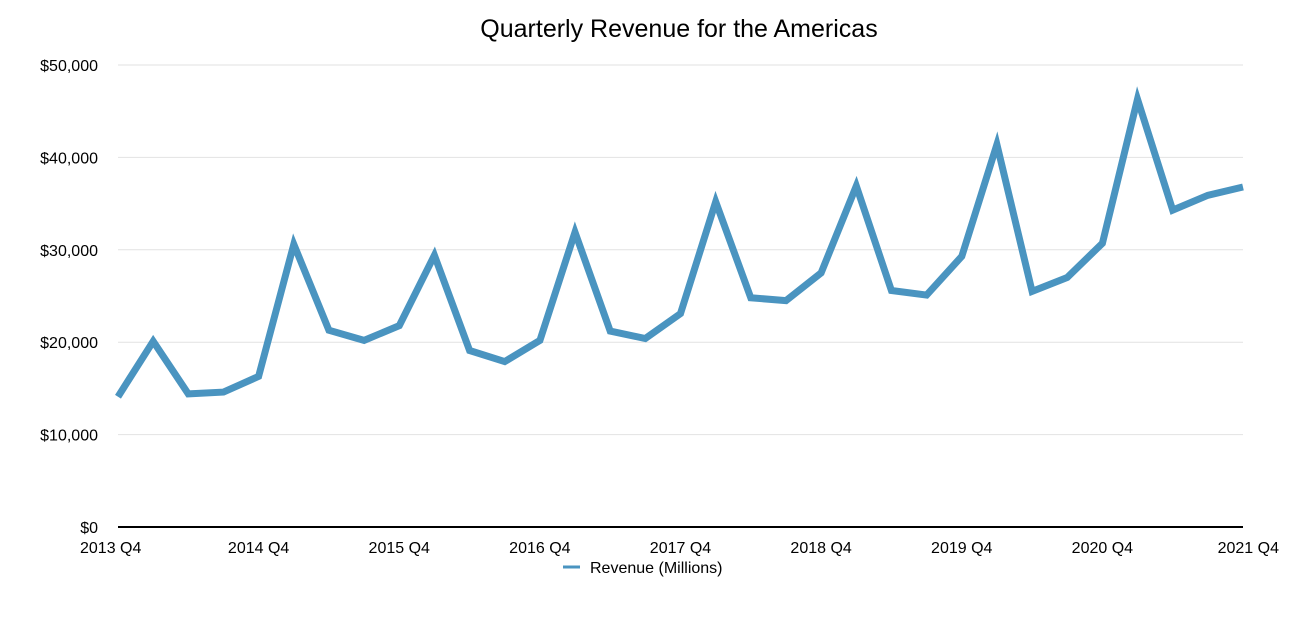 The image size is (1312, 639). I want to click on x-tick-label: 2017 Q4, so click(680, 548).